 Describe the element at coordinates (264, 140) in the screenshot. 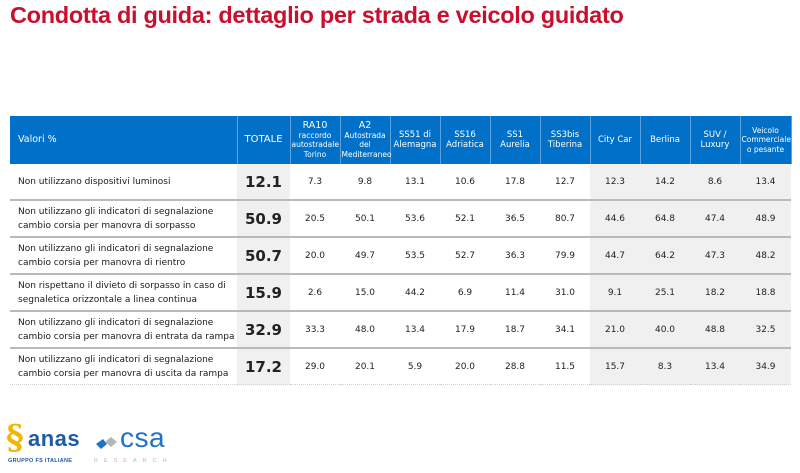

I see `column-header-totale: TOTALE` at that location.